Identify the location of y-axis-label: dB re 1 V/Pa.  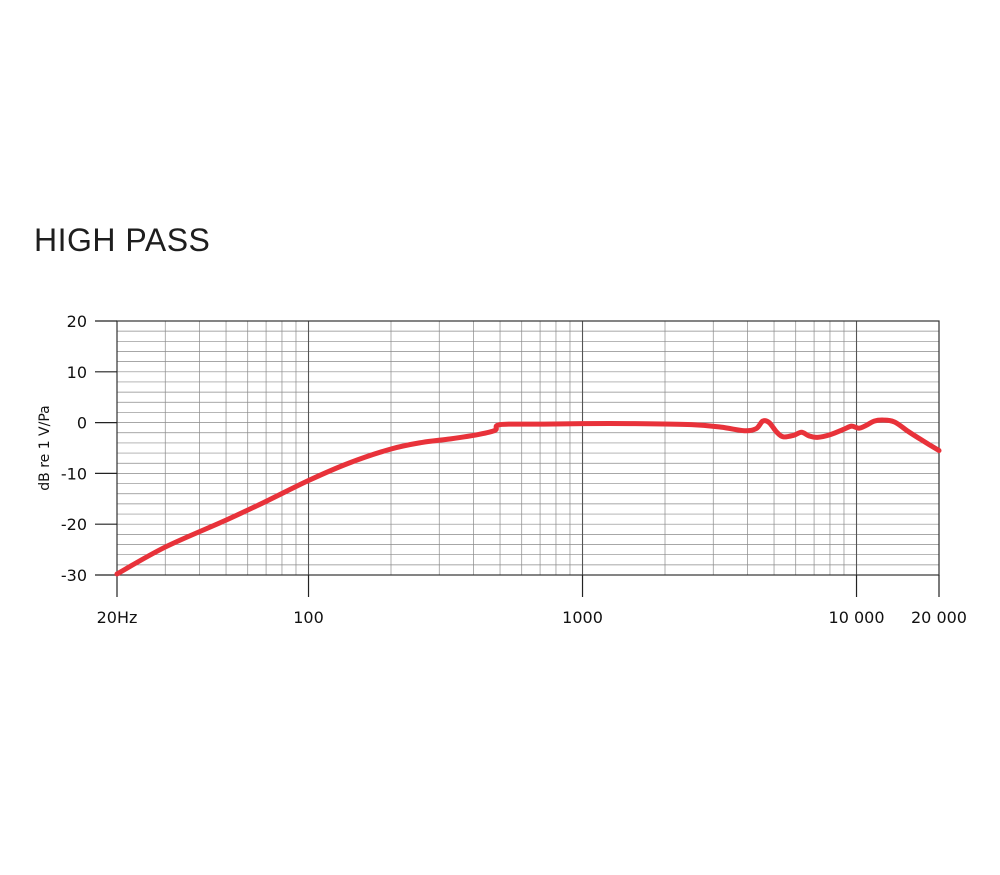
(45, 448).